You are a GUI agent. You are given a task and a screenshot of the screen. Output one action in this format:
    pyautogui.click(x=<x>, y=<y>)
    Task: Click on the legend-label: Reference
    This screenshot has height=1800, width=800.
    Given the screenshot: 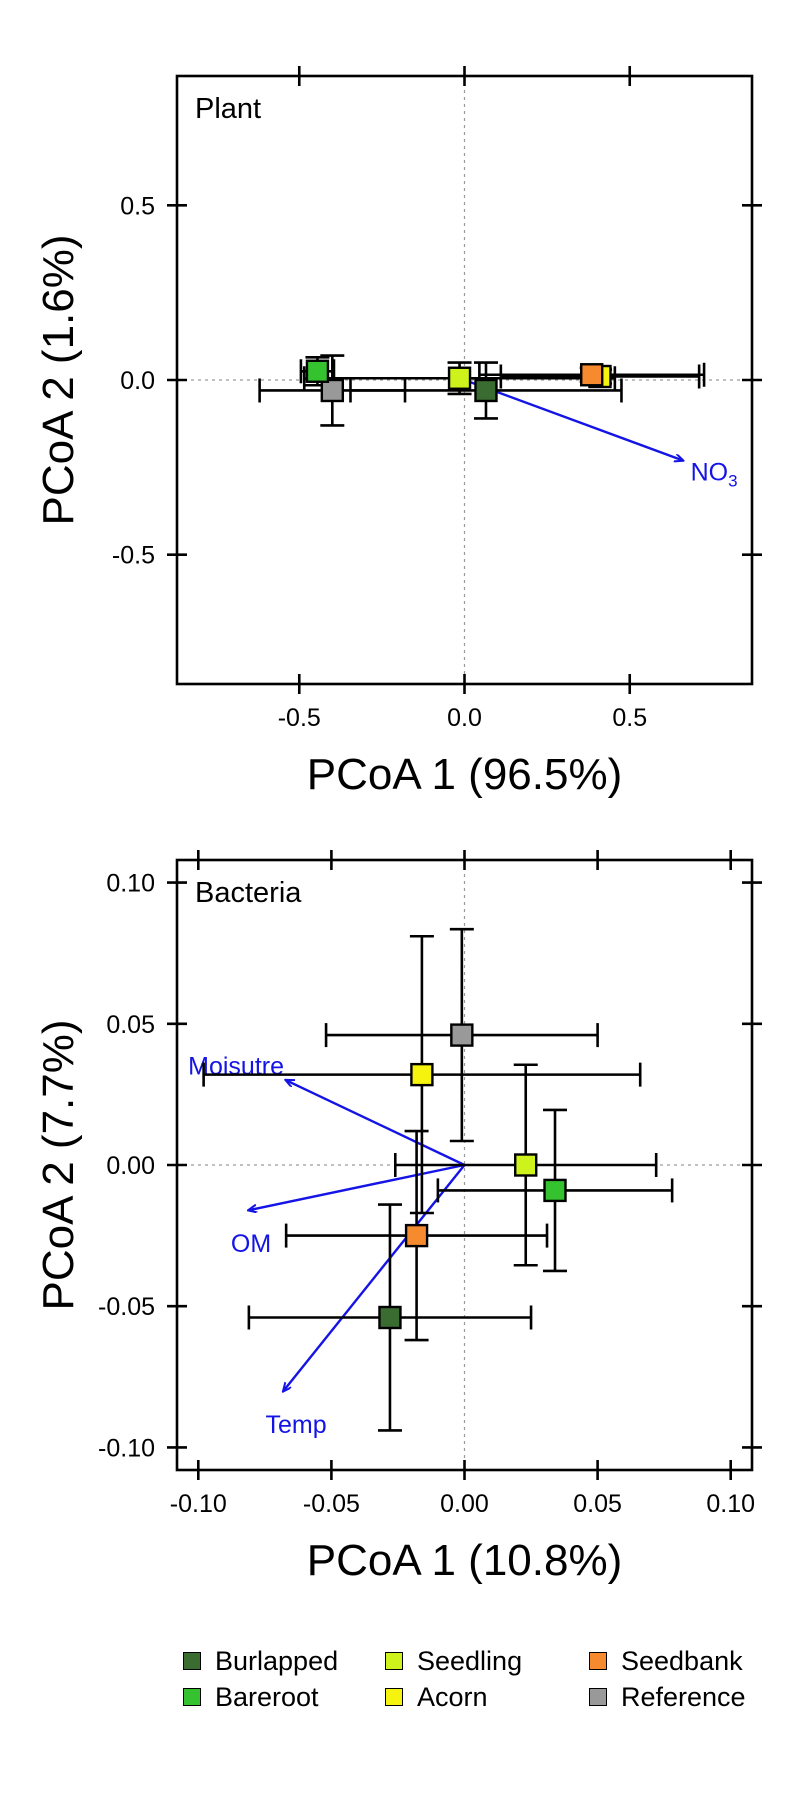 What is the action you would take?
    pyautogui.click(x=683, y=1696)
    